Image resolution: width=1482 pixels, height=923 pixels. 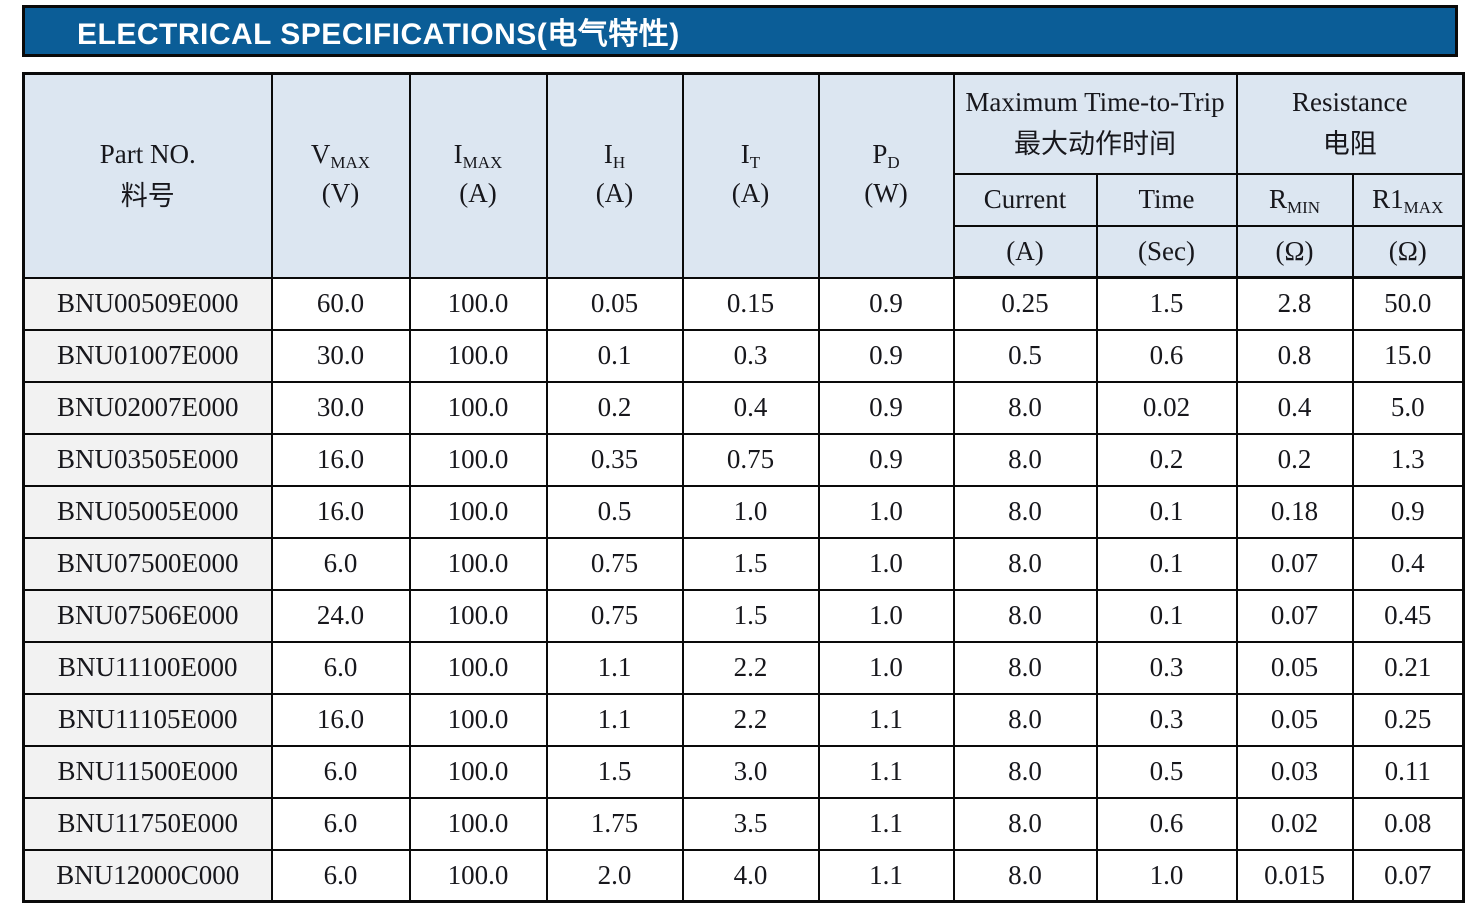 I want to click on section-title-en: ELECTRICAL SPECIFICATIONS, so click(x=307, y=34).